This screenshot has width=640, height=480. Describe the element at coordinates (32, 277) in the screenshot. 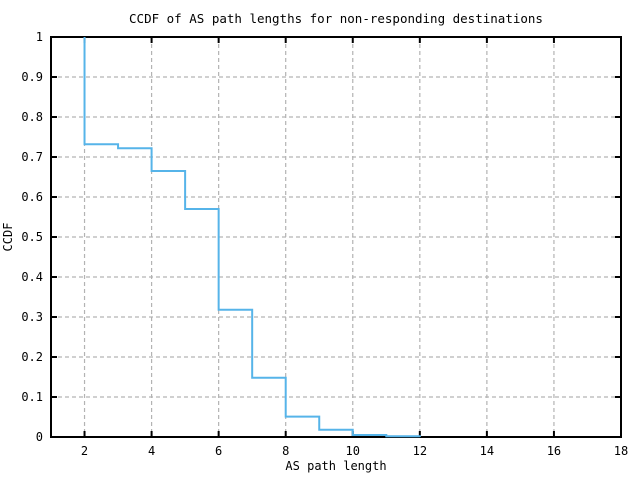

I see `y-tick-label: 0.4` at that location.